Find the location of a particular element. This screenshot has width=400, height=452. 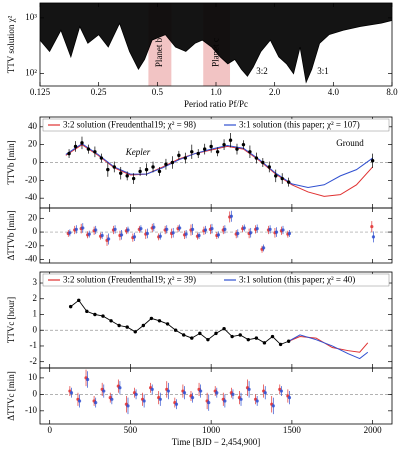

x-tick-label: 1500 is located at coordinates (292, 430).